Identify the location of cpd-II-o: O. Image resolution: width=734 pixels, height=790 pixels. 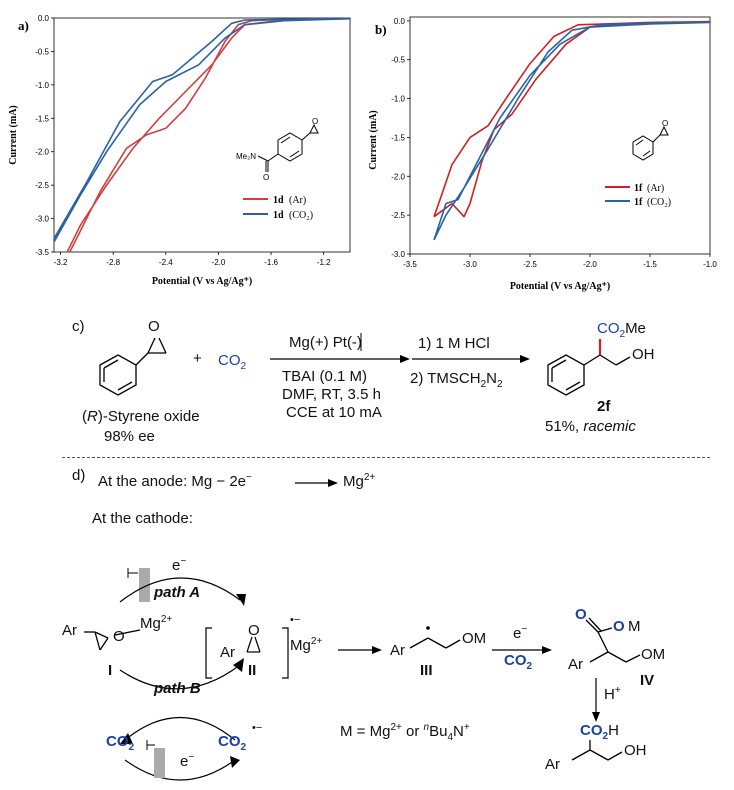
(254, 630).